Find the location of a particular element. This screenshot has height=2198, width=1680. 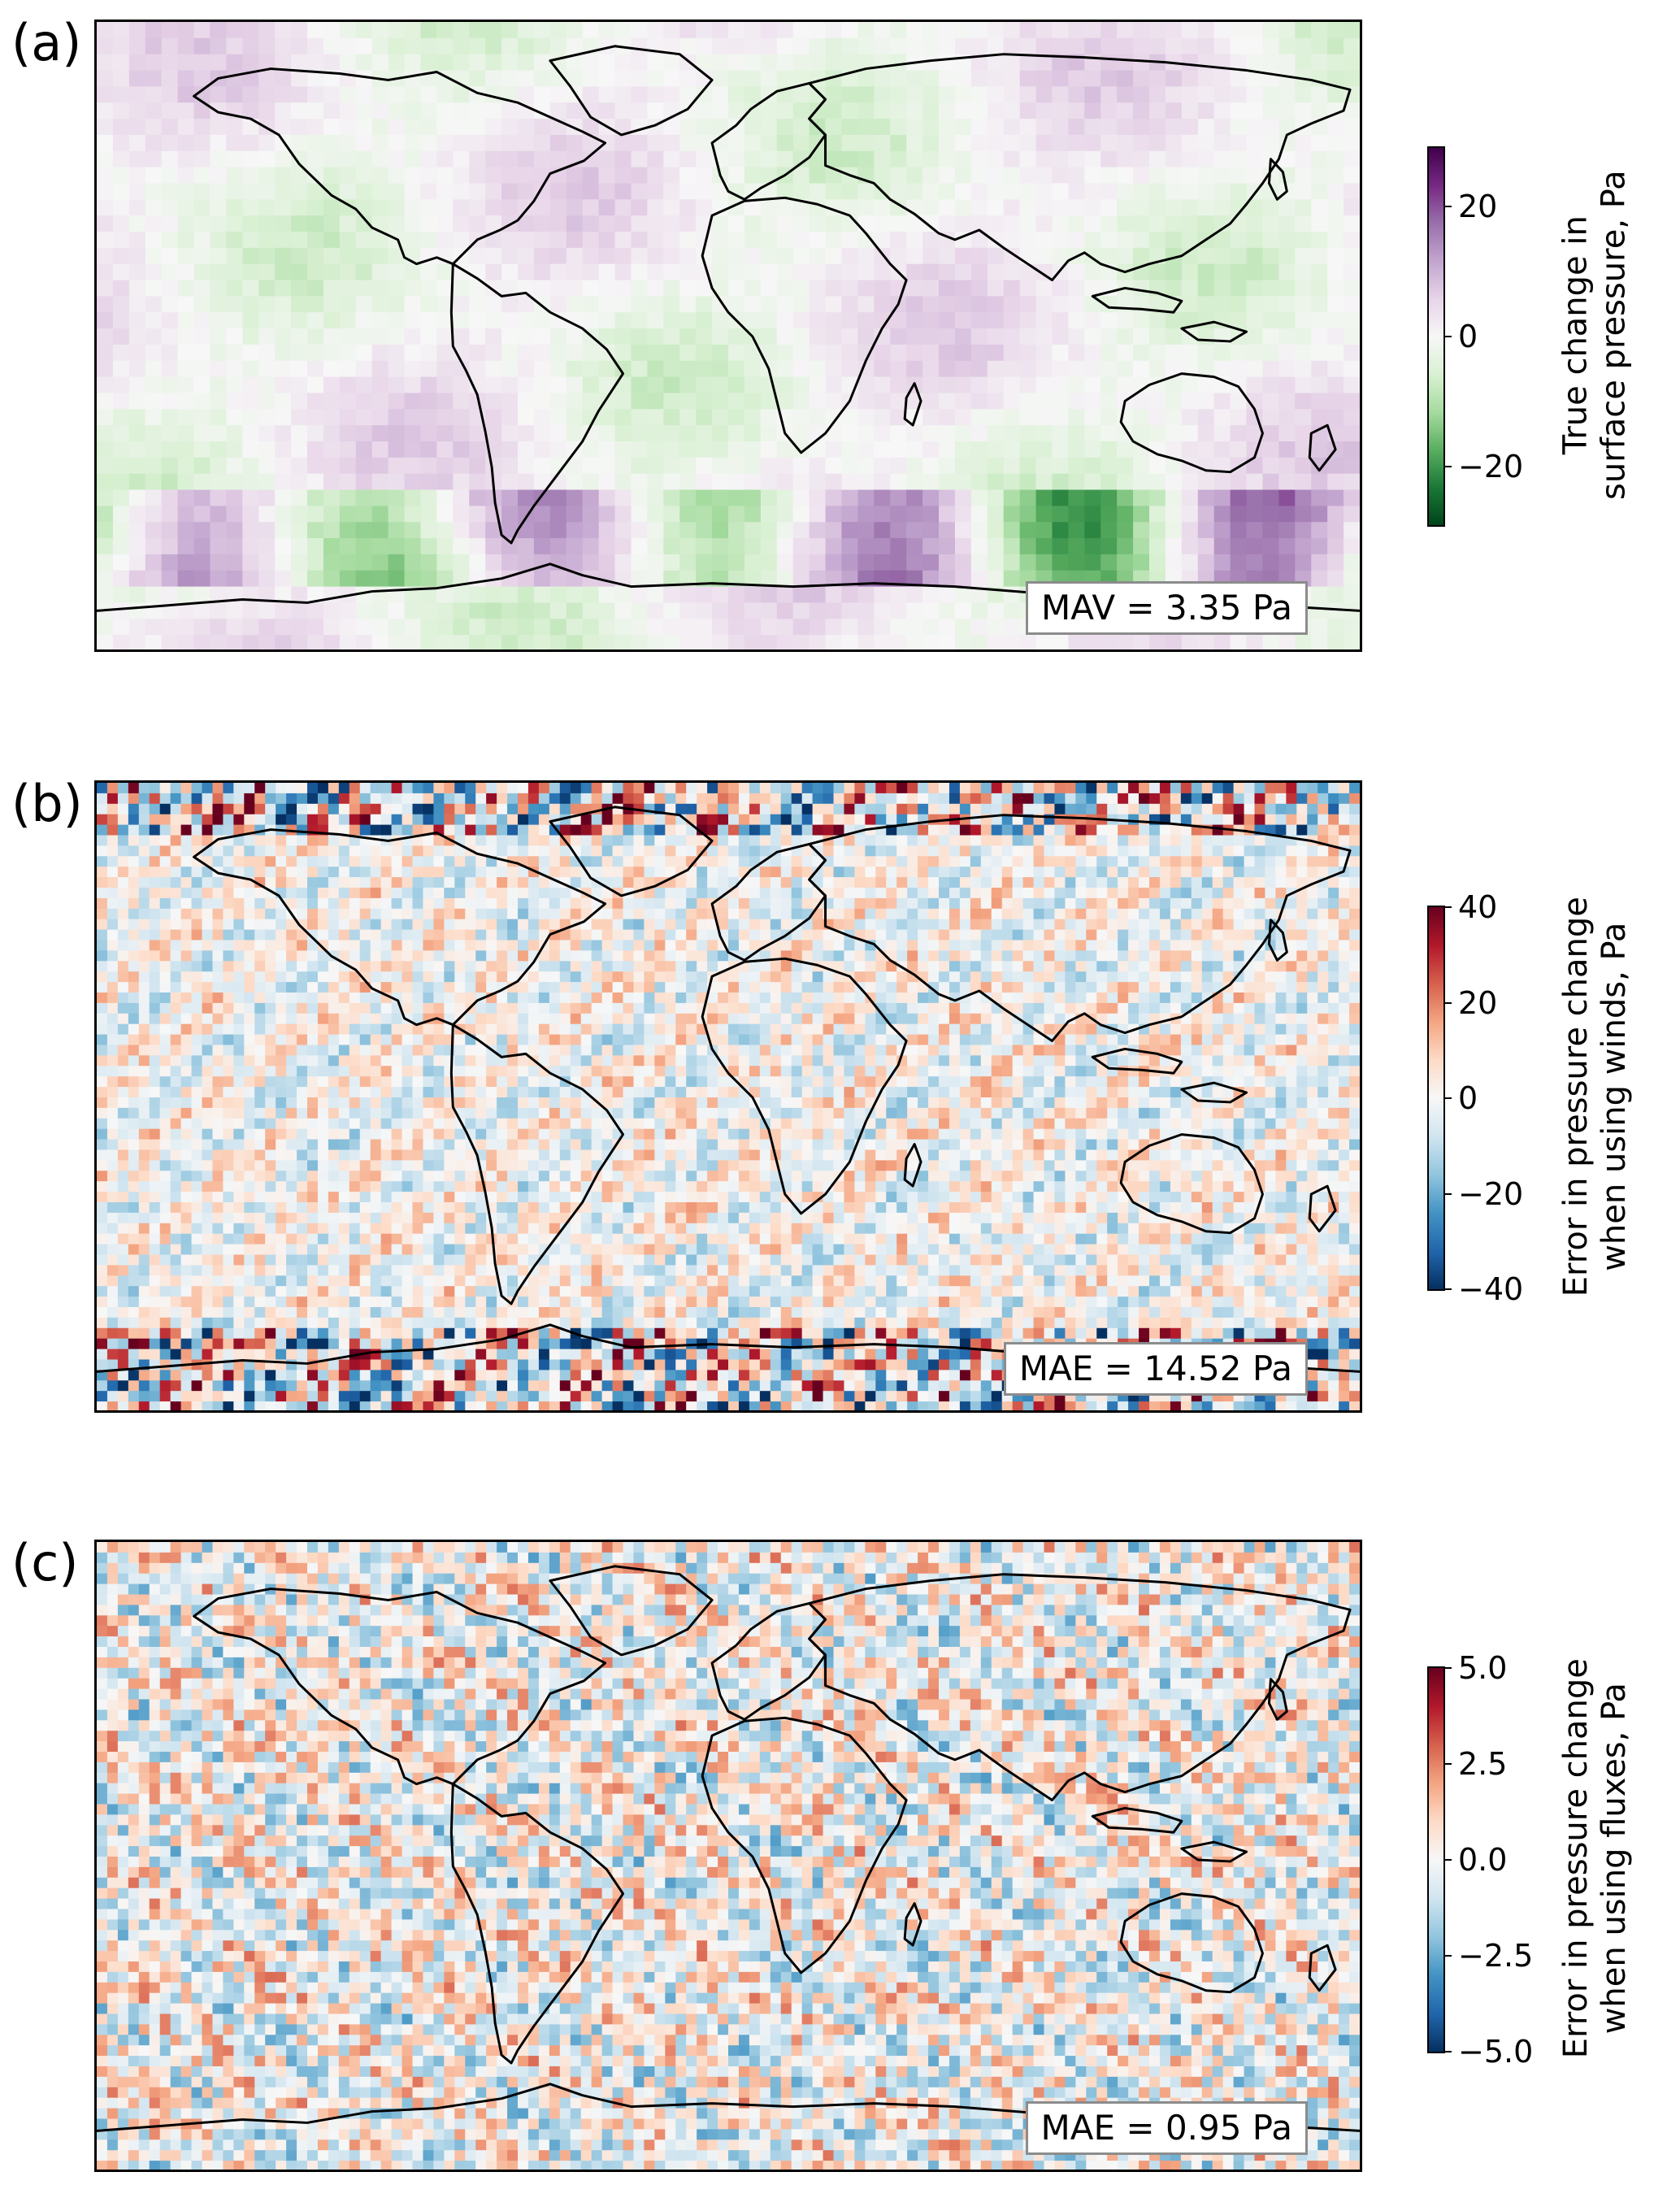

mav-annotation: MAV = 3.35 Pa is located at coordinates (1167, 607).